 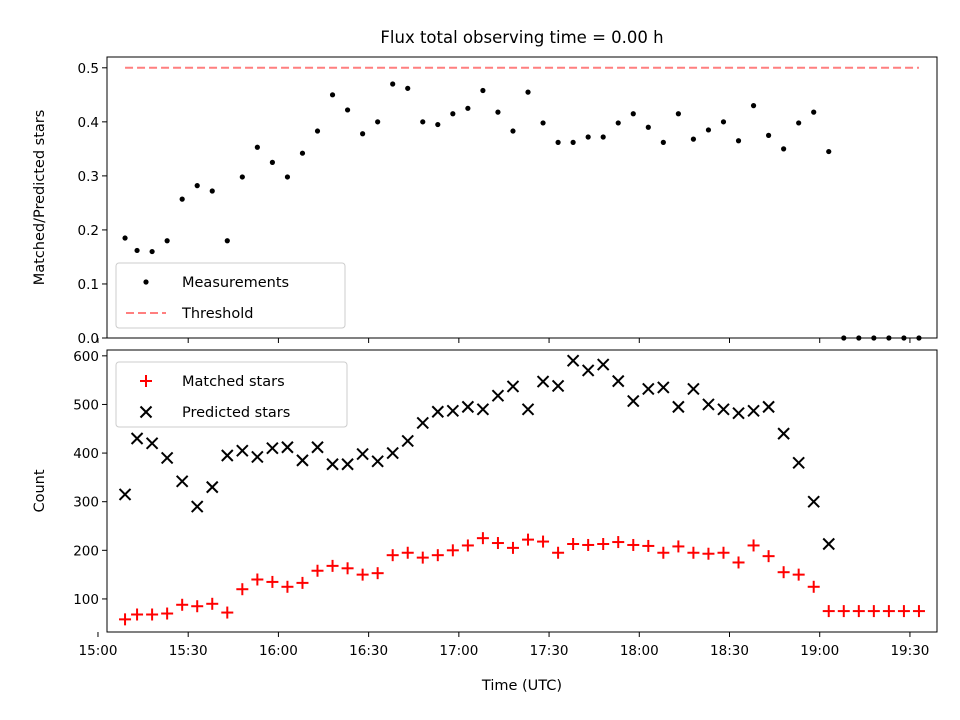 What do you see at coordinates (86, 405) in the screenshot?
I see `y-tick-label: 500` at bounding box center [86, 405].